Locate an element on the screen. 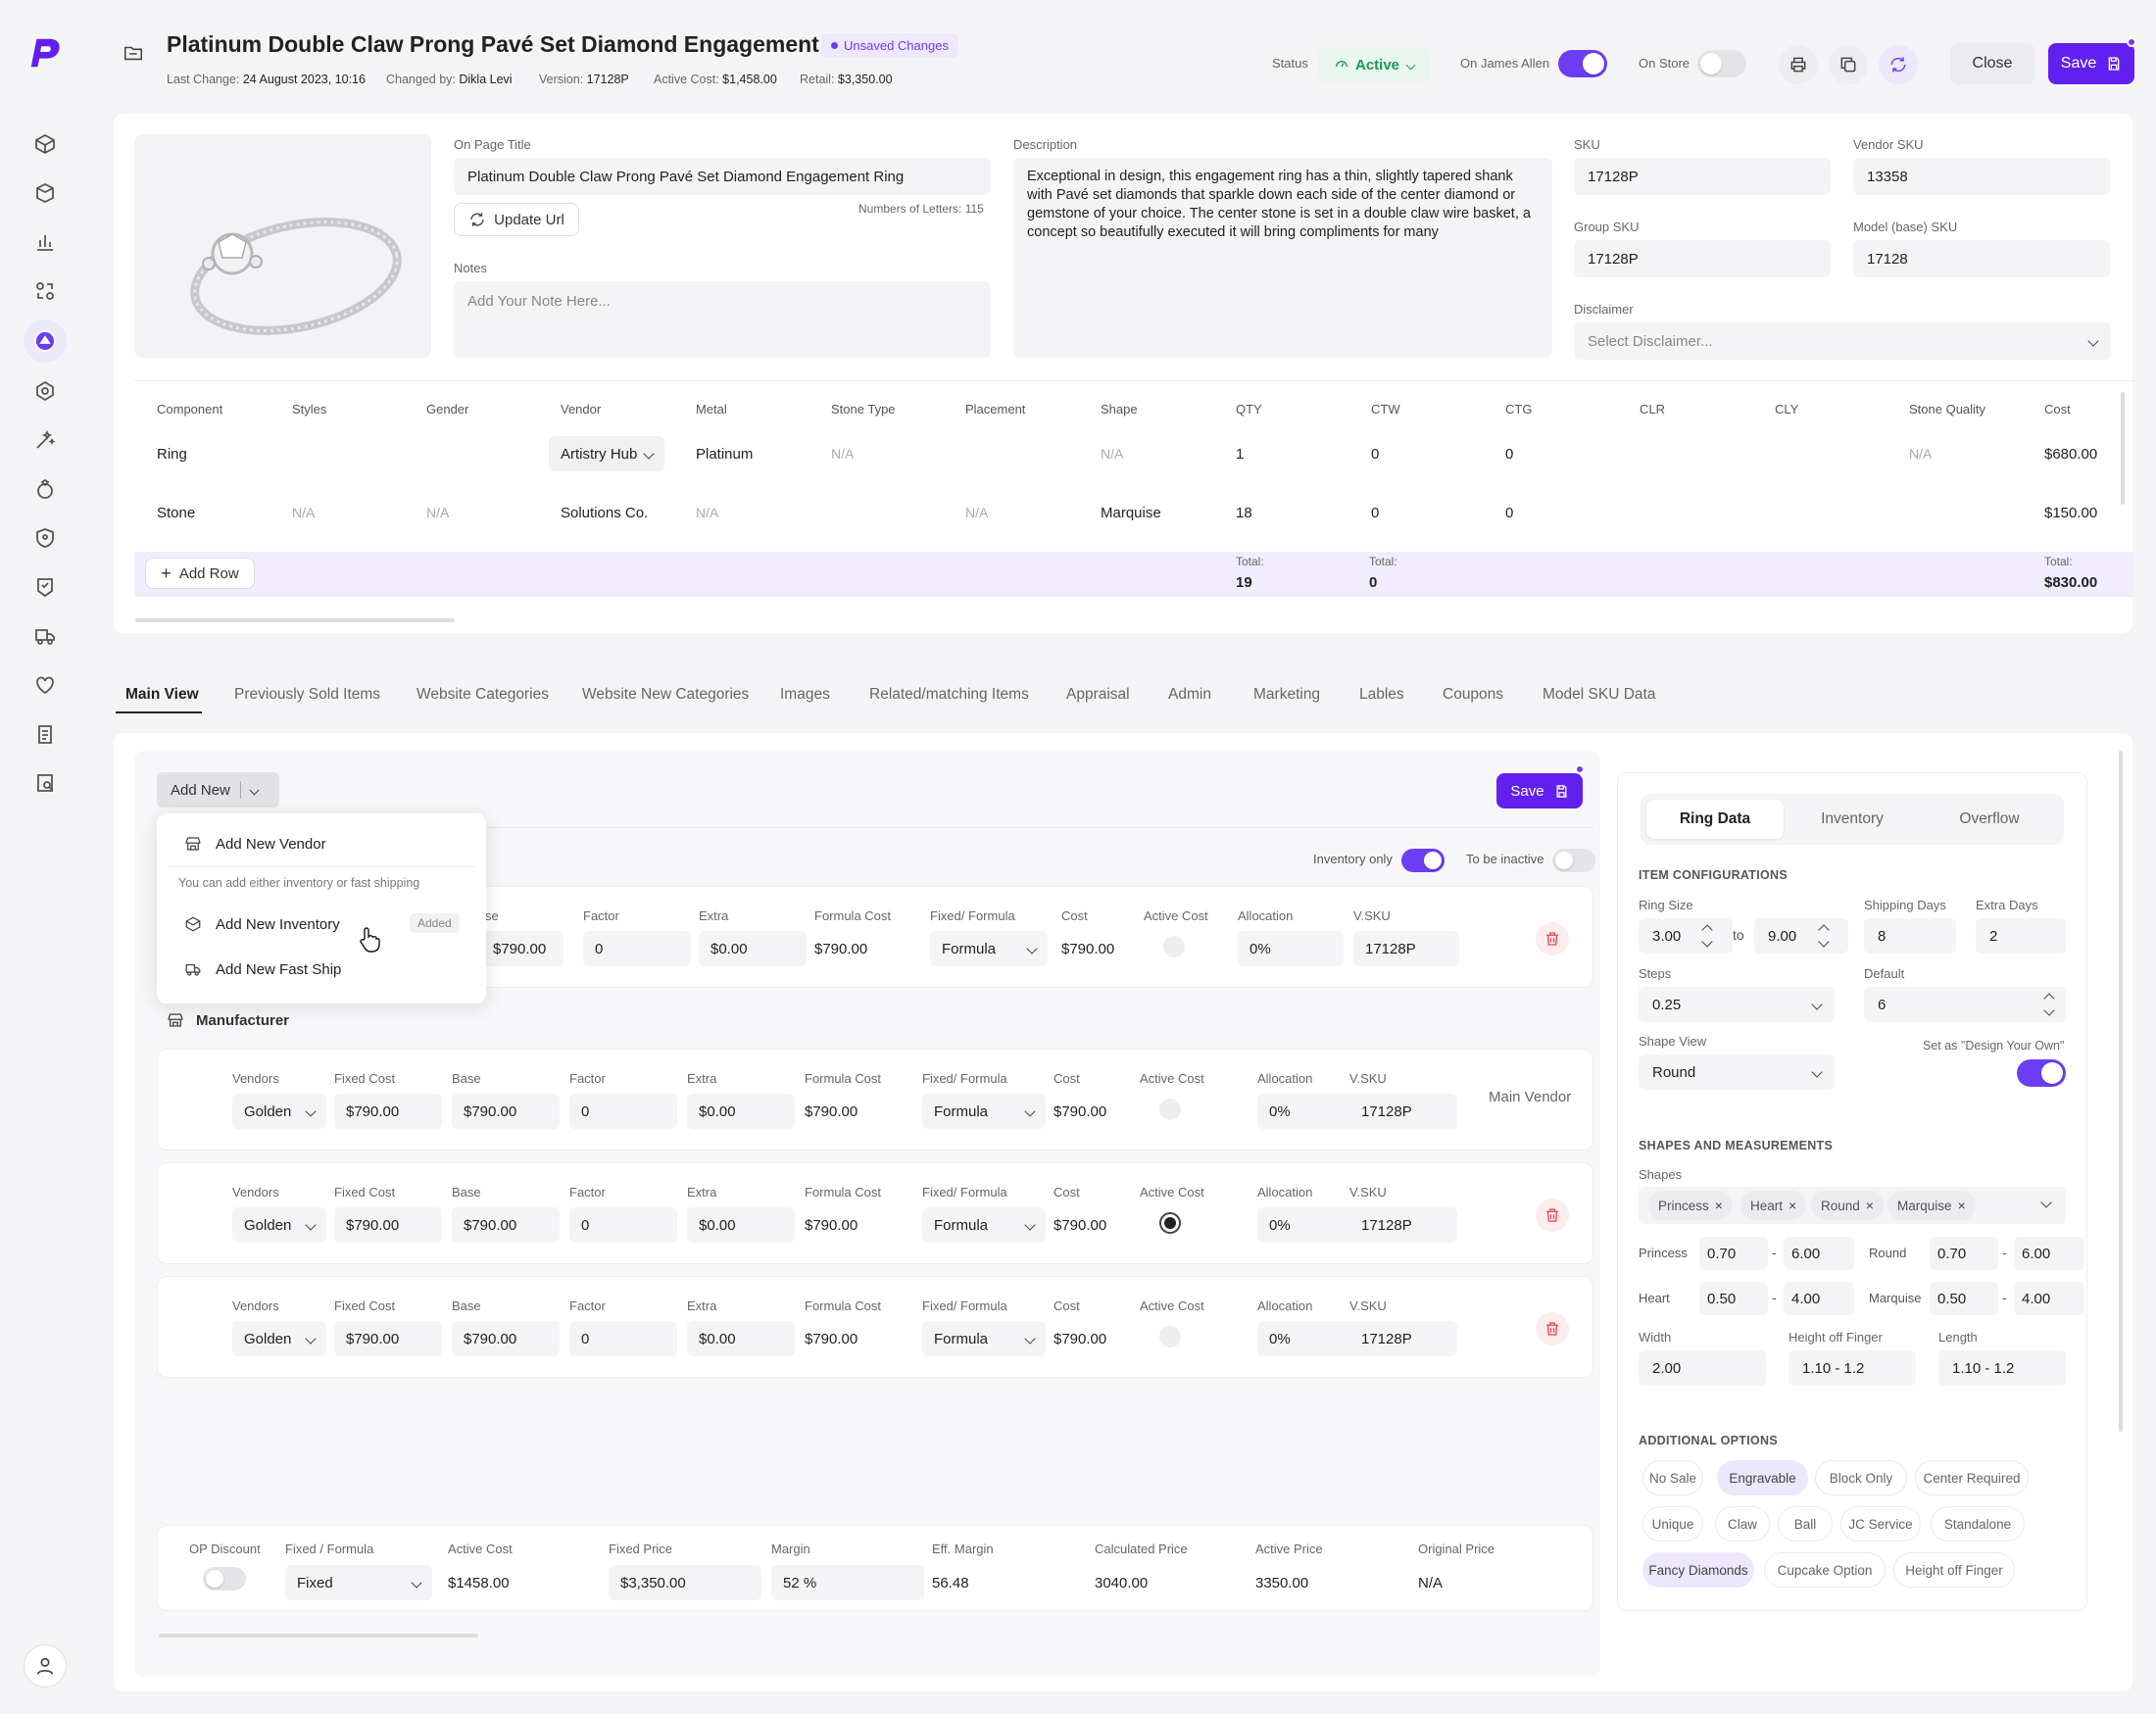  round-min-input: 0.70 is located at coordinates (1964, 1253).